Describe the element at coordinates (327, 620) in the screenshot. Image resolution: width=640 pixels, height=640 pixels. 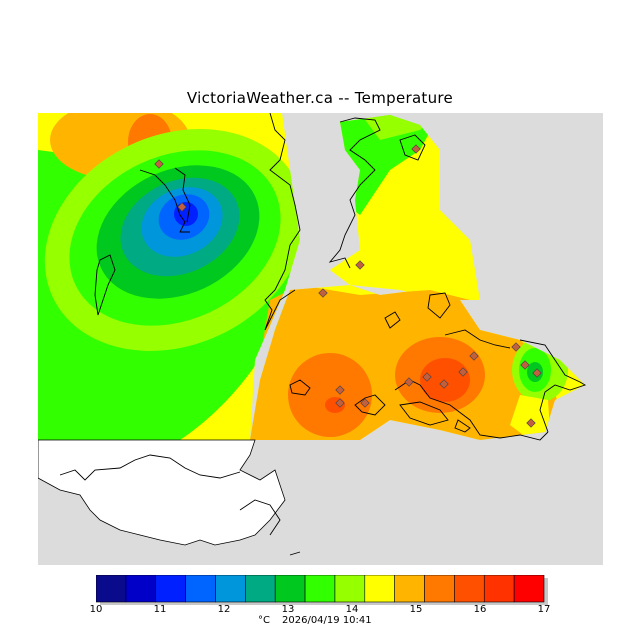
I see `timestamp: 2026/04/19 10:41` at that location.